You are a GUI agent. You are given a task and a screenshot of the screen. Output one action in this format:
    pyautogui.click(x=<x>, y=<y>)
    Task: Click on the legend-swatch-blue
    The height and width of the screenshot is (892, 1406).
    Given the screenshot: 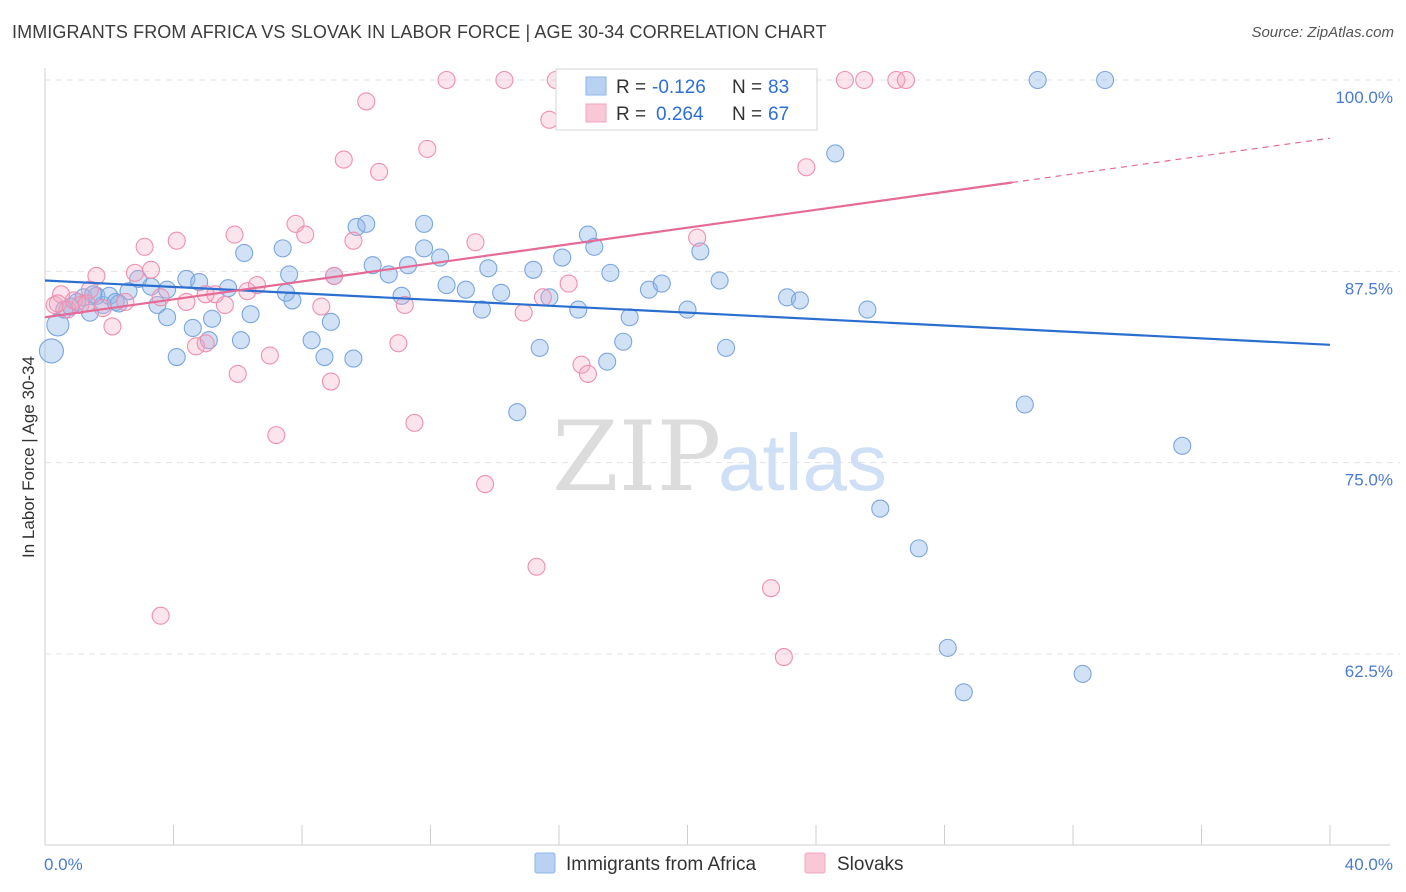 What is the action you would take?
    pyautogui.click(x=596, y=86)
    